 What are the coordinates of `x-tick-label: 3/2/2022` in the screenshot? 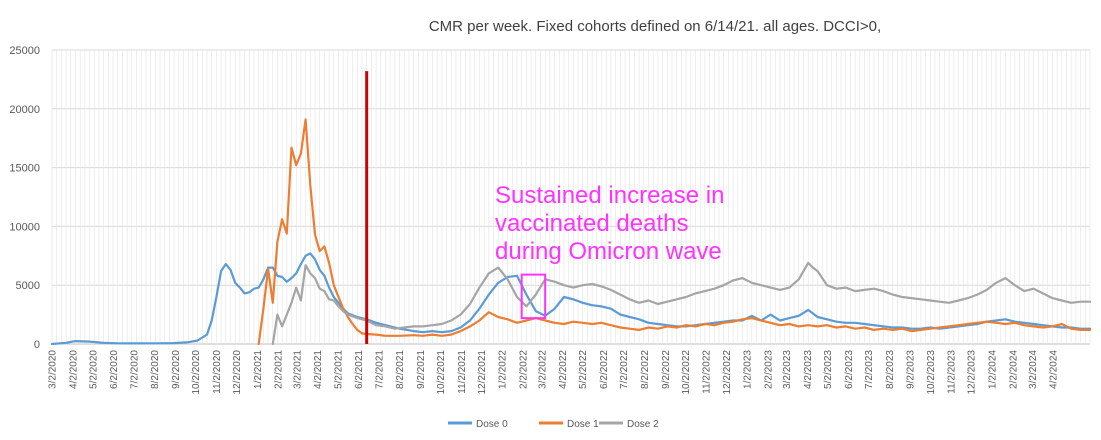 It's located at (542, 369).